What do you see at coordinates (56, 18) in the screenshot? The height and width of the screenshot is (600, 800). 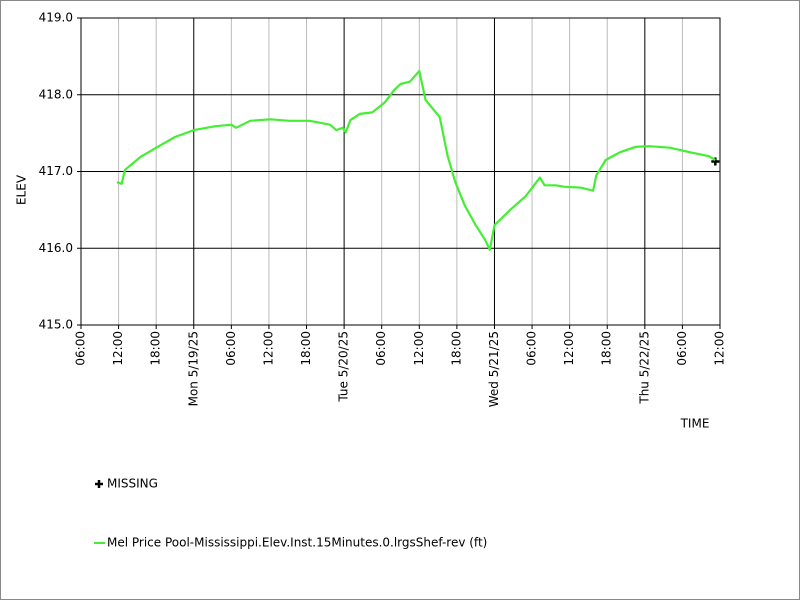 I see `y-tick-label: 419.0` at bounding box center [56, 18].